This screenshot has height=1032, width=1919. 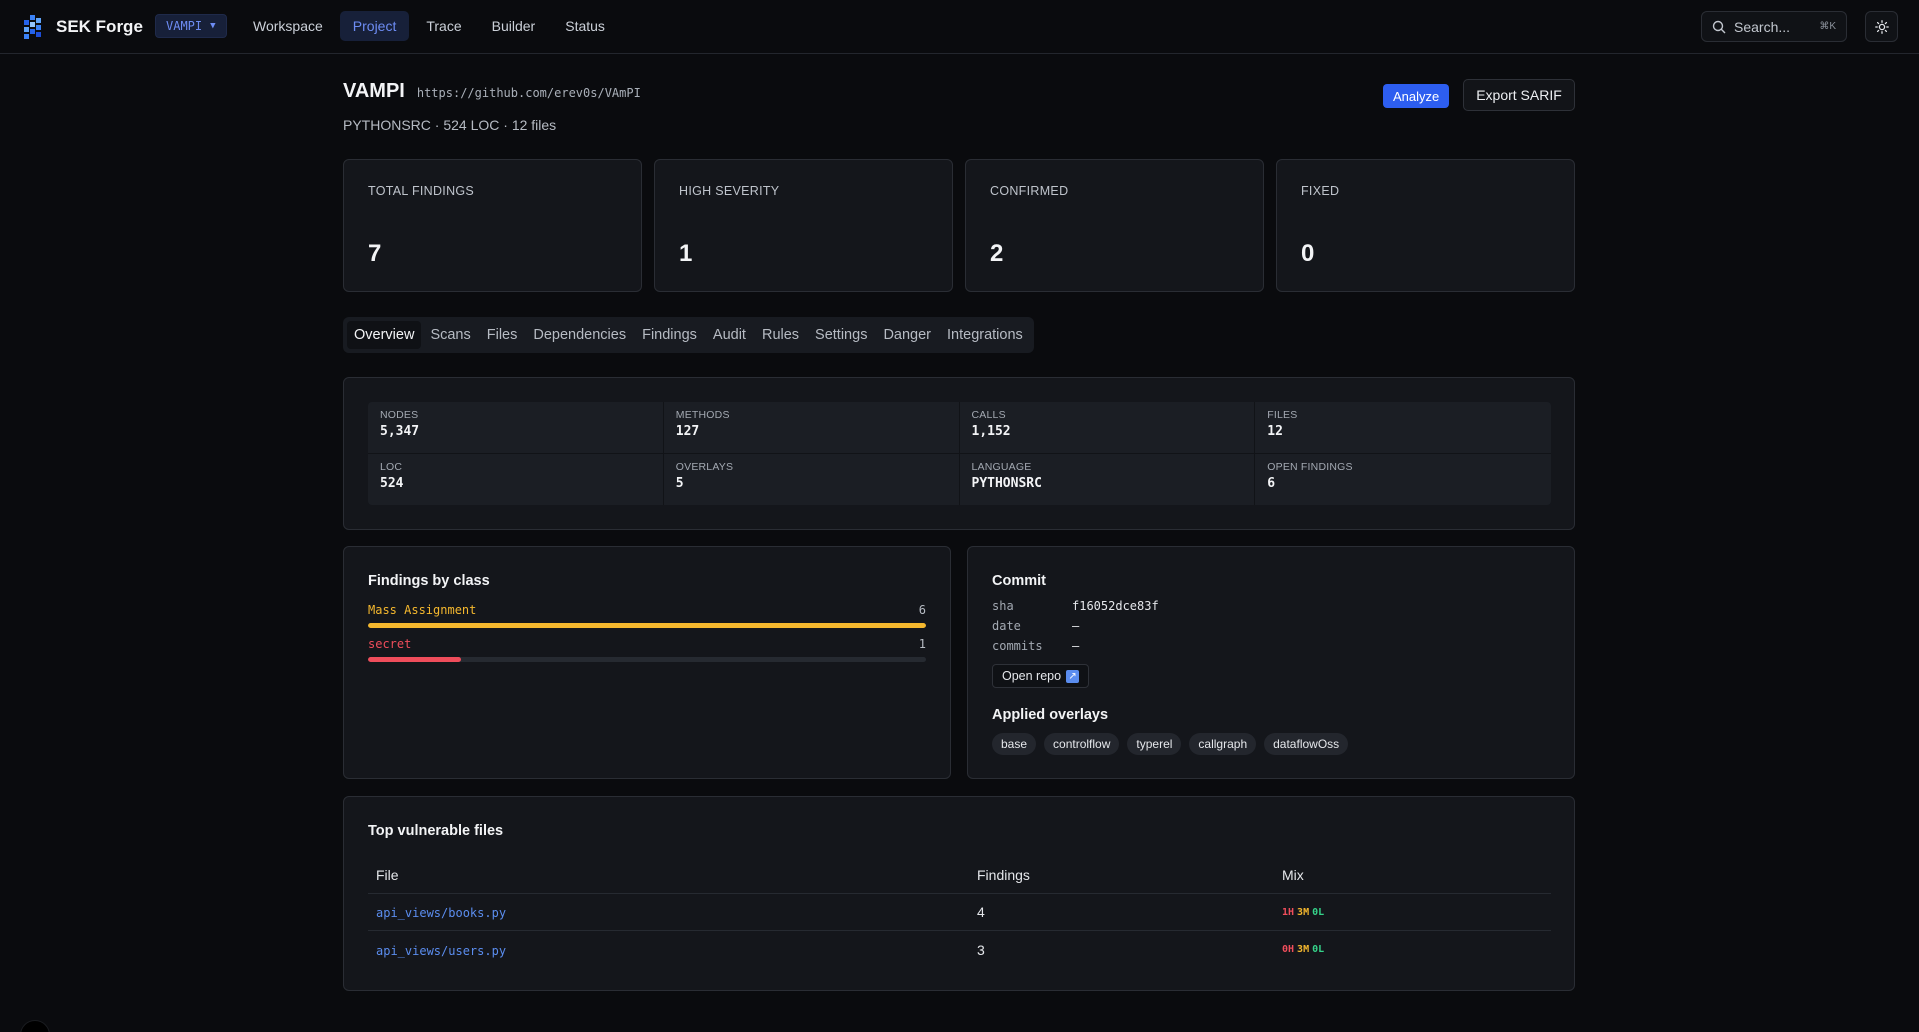 I want to click on main-nav: Workspace Project Trace Builder Status, so click(x=429, y=26).